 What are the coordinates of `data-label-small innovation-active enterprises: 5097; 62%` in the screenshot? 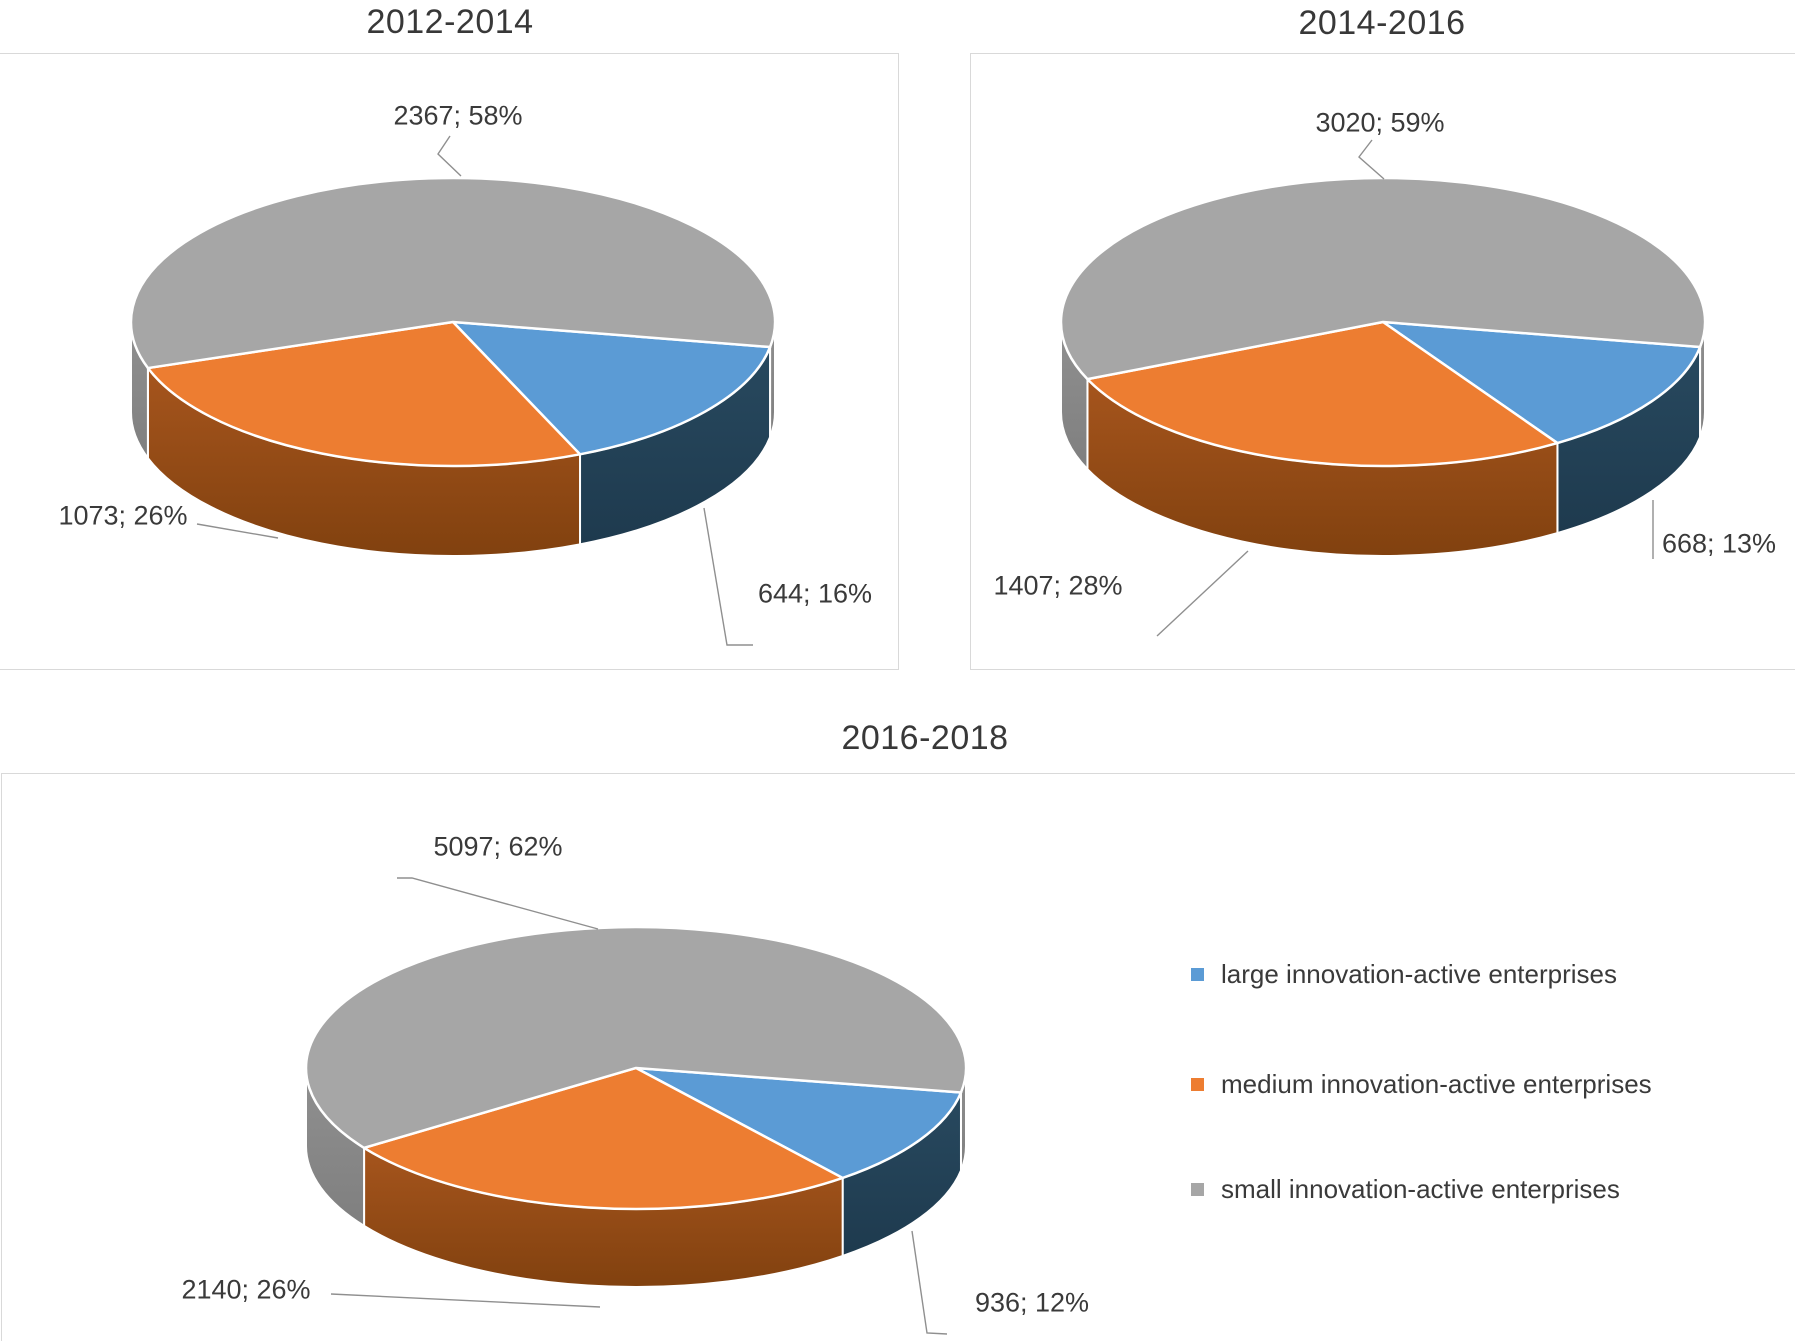 It's located at (498, 846).